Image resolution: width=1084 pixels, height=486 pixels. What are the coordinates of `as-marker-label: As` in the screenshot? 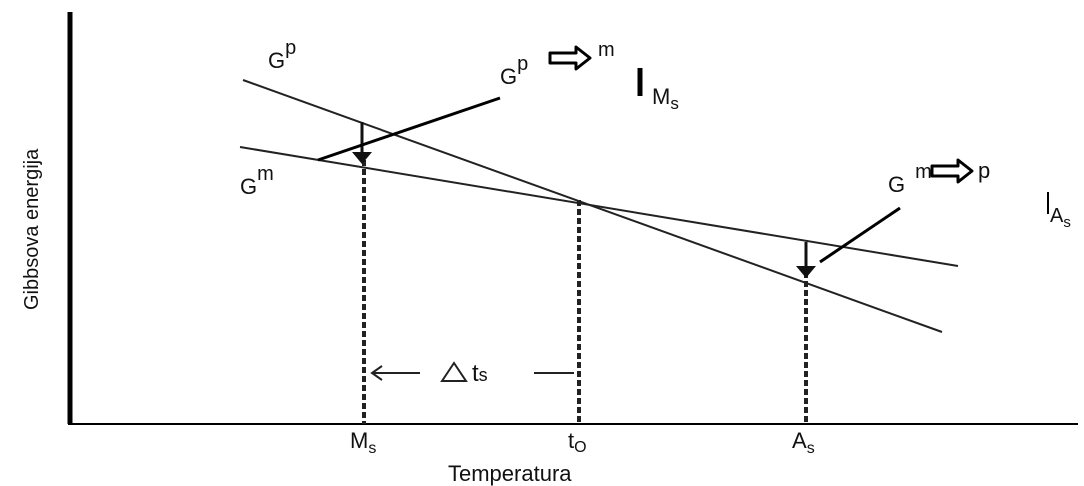 It's located at (1060, 218).